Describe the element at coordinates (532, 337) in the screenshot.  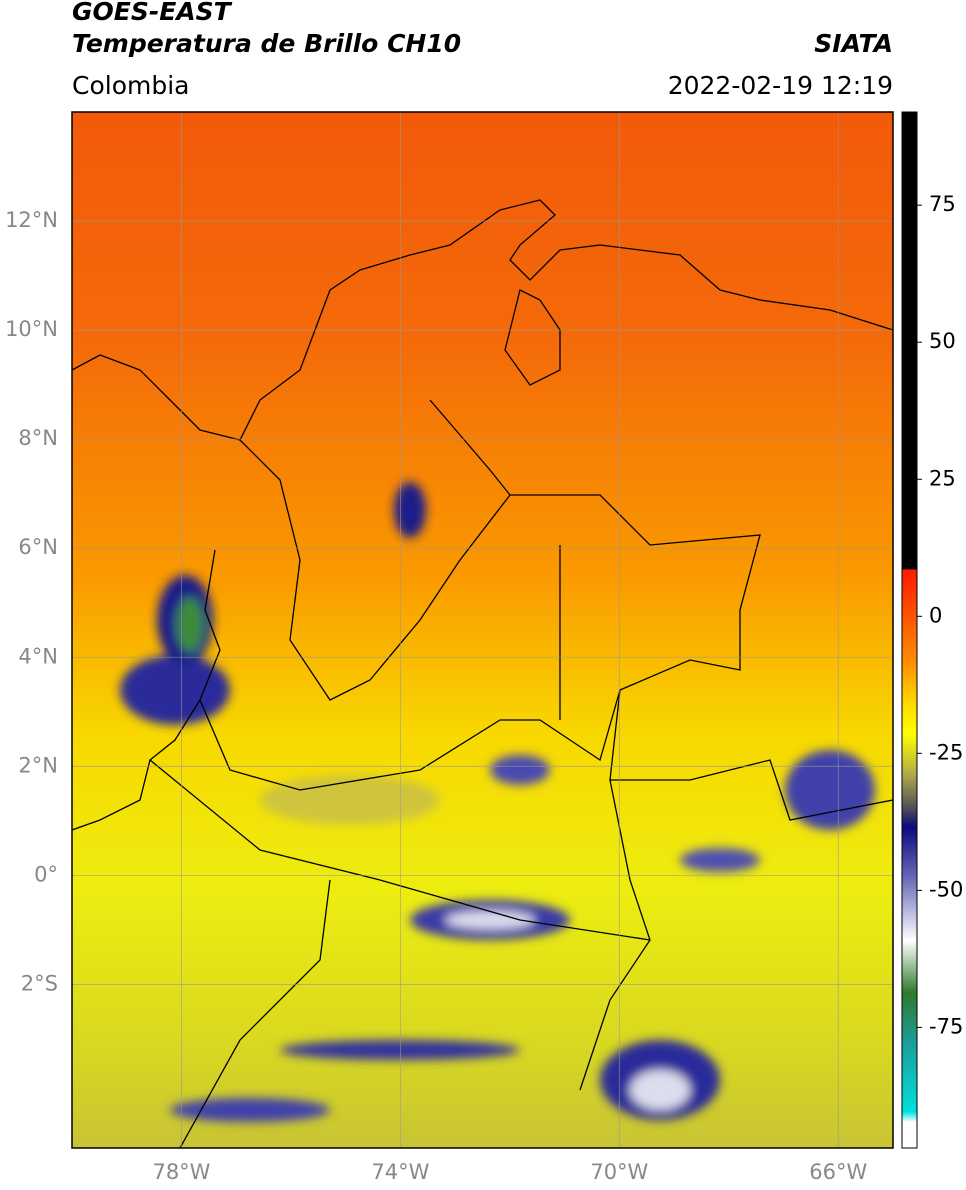
I see `lake-maracaibo` at that location.